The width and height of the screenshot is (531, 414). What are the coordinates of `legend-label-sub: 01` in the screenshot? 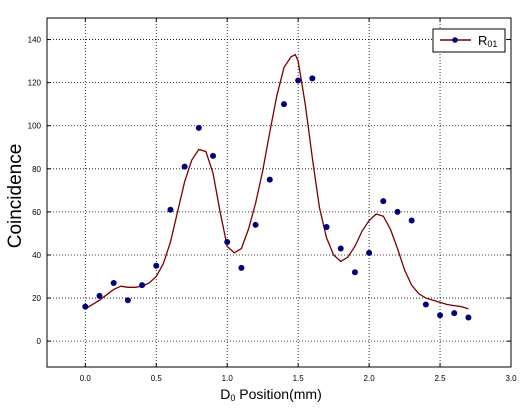 It's located at (492, 44).